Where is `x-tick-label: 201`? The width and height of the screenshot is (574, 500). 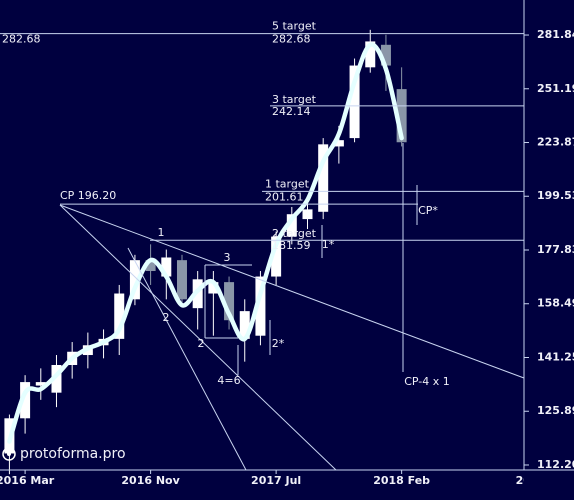
x-tick-label: 201 is located at coordinates (527, 480).